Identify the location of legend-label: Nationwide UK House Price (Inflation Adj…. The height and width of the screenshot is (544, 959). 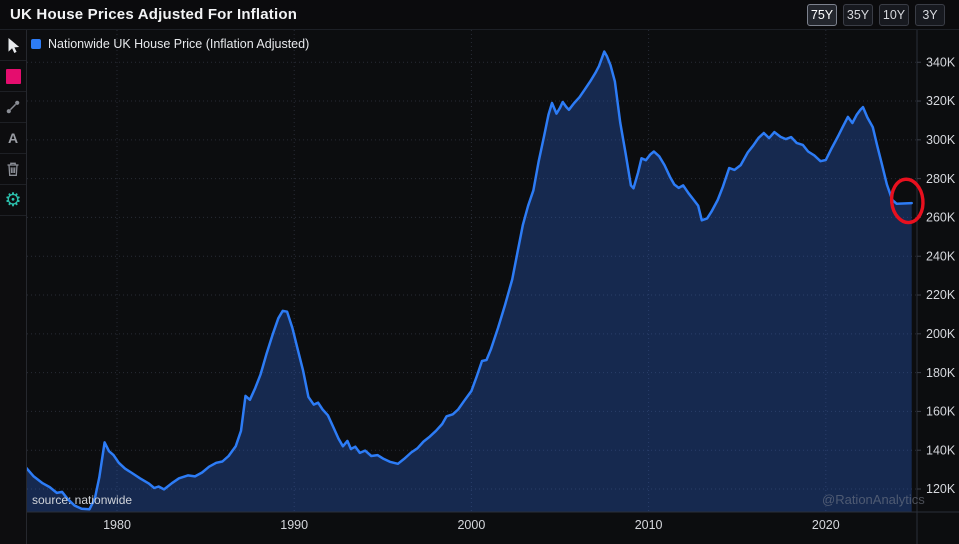
(179, 44).